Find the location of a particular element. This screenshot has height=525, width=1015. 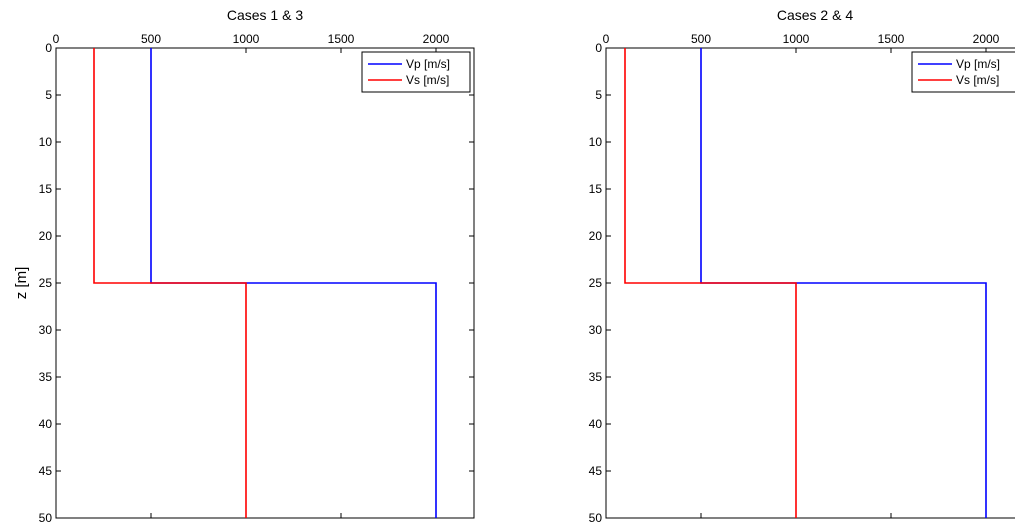

chart-title: Cases 2 & 4 is located at coordinates (815, 15).